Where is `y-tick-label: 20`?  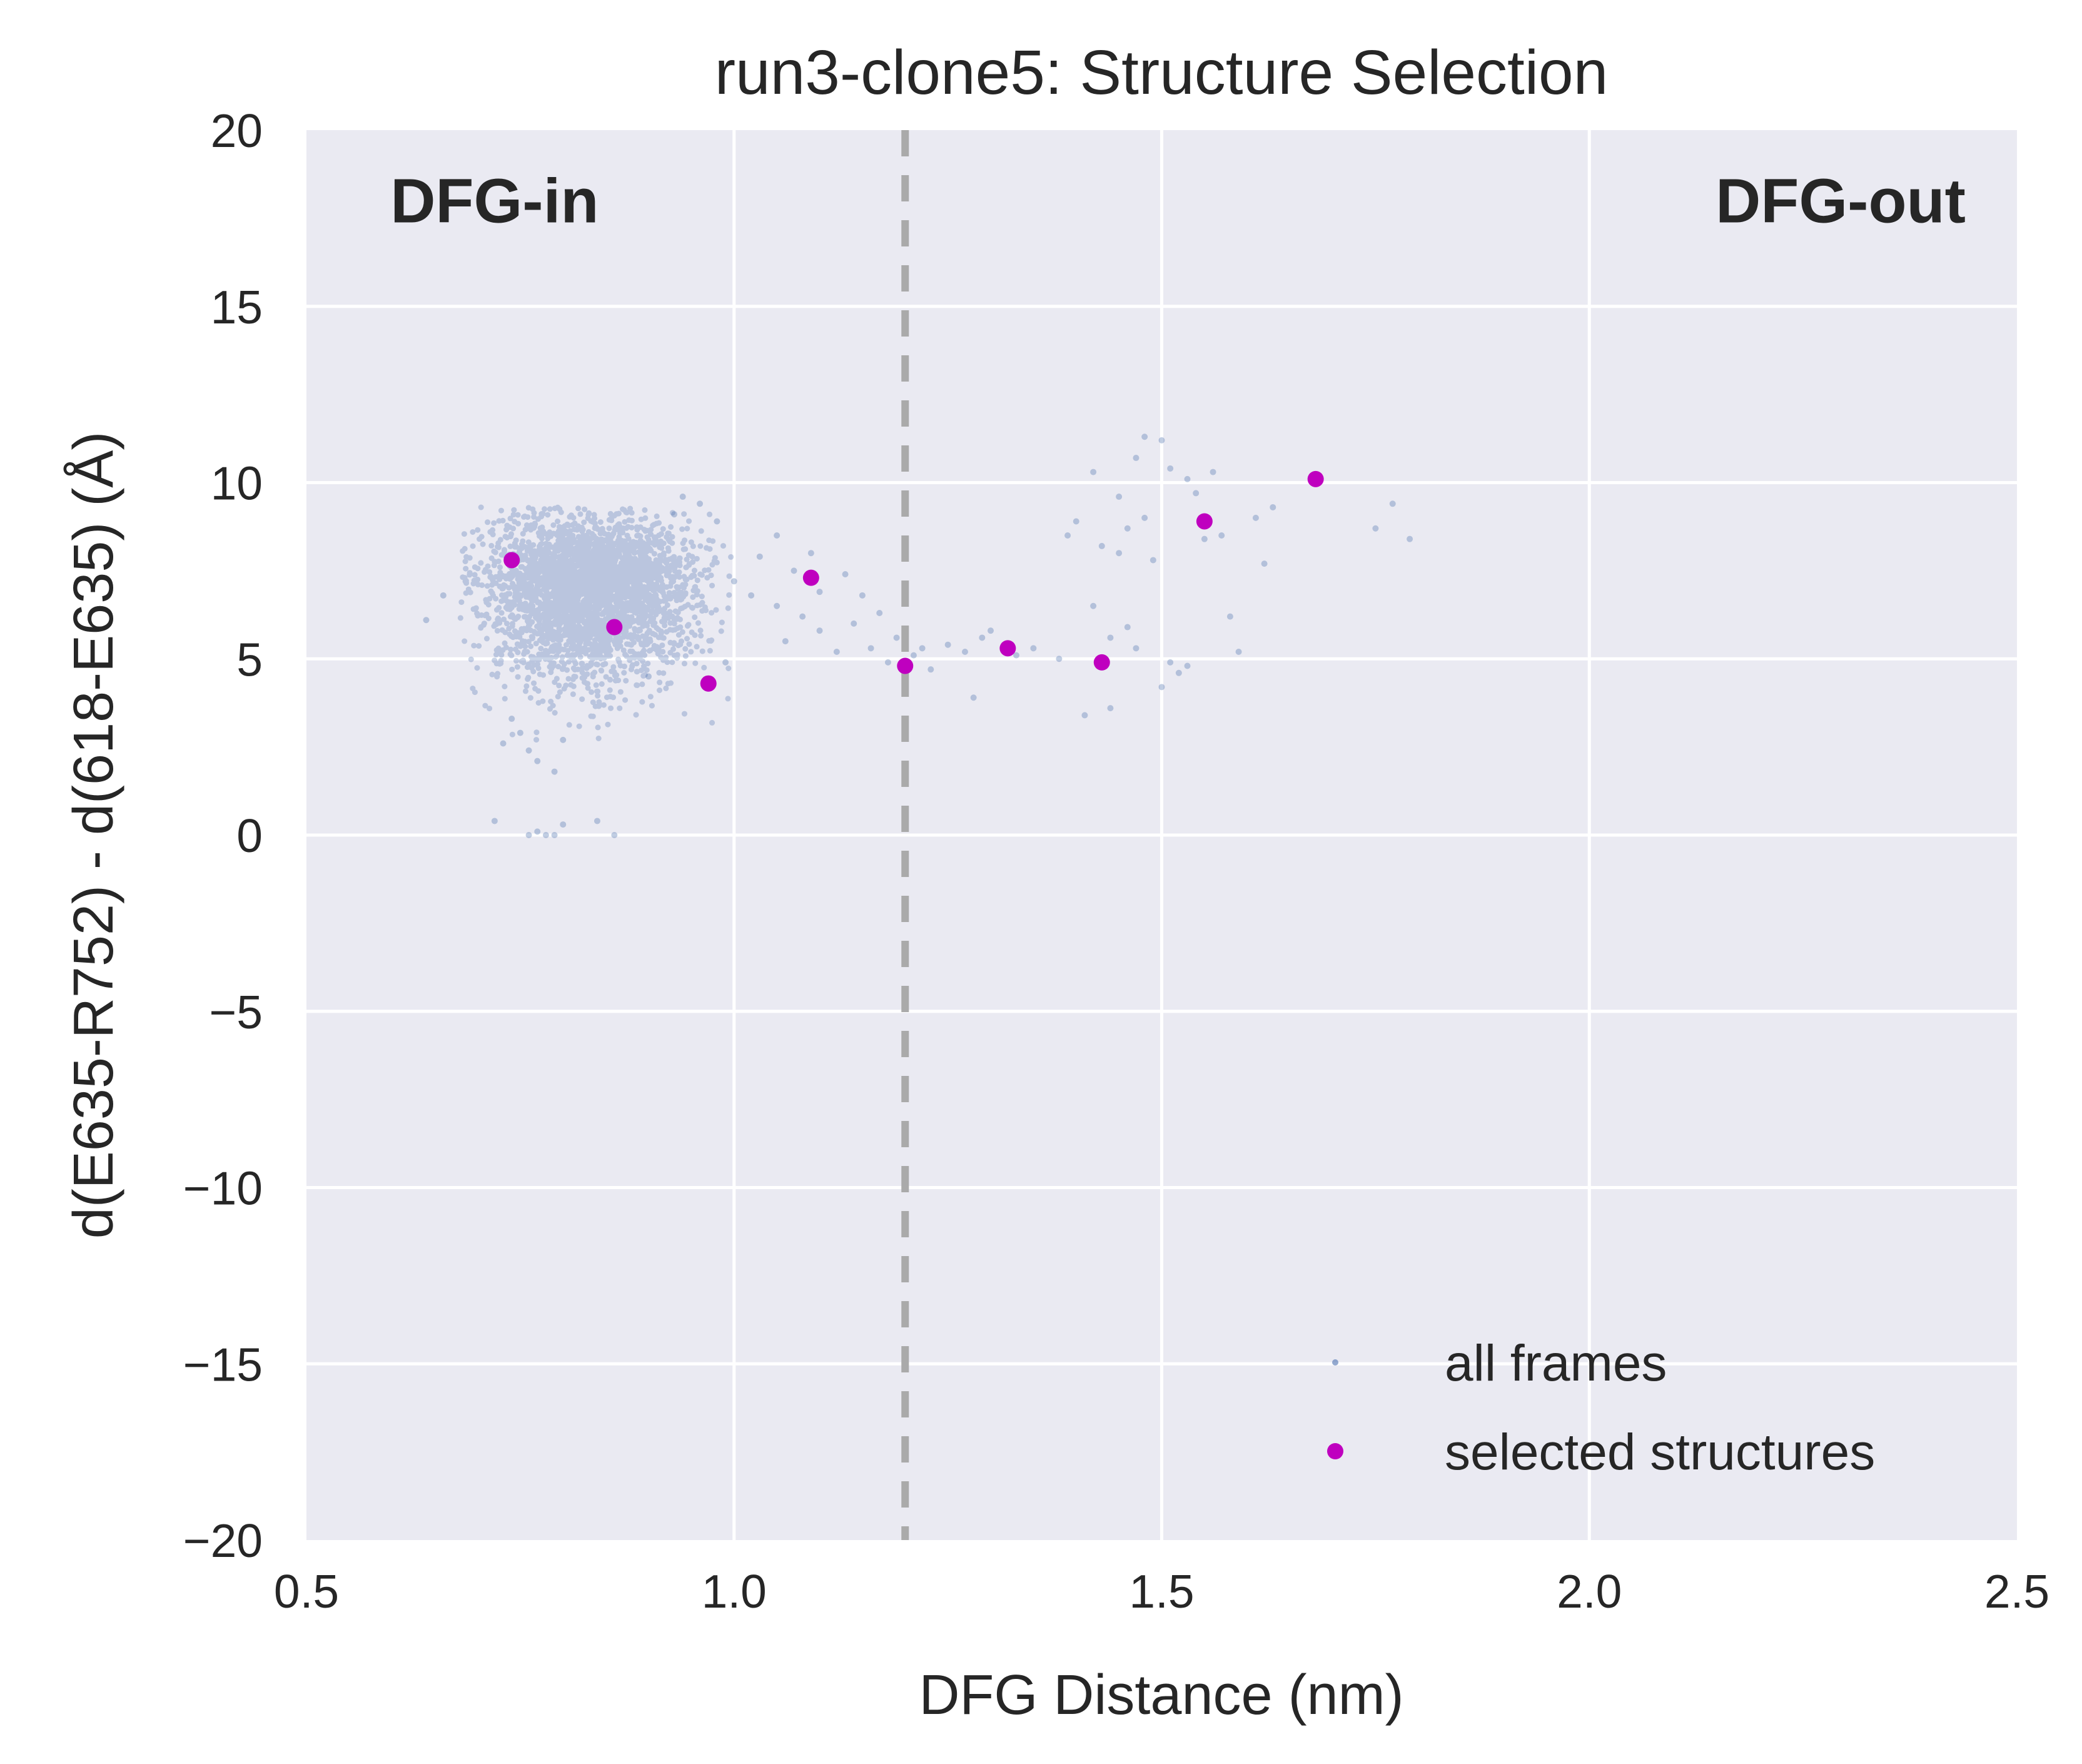
y-tick-label: 20 is located at coordinates (237, 130).